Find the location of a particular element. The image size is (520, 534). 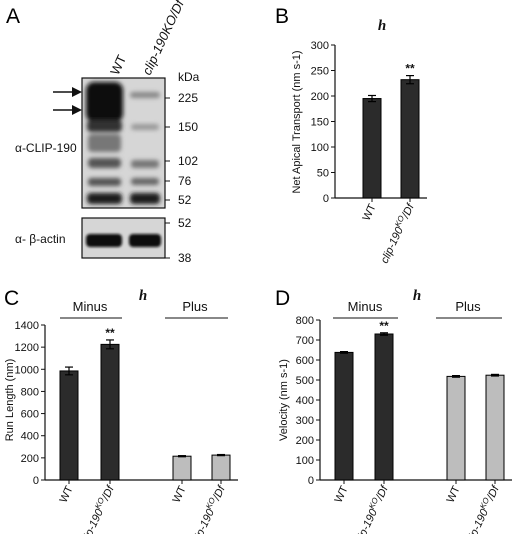

antibody-label-actin: α- β-actin is located at coordinates (40, 239).